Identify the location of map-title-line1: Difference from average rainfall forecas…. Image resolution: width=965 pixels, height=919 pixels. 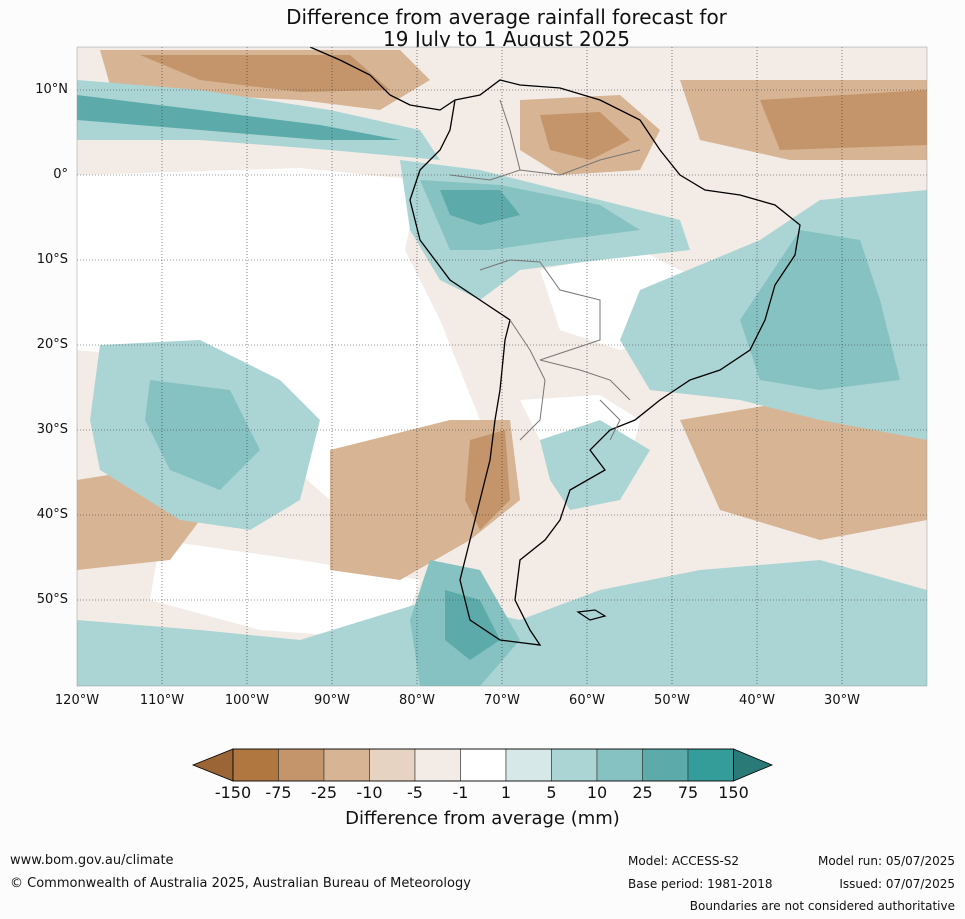
(506, 17).